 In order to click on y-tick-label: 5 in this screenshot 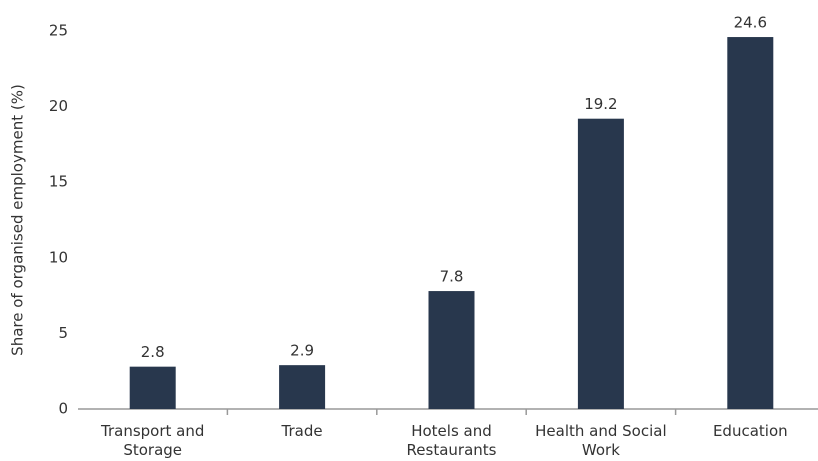, I will do `click(63, 333)`.